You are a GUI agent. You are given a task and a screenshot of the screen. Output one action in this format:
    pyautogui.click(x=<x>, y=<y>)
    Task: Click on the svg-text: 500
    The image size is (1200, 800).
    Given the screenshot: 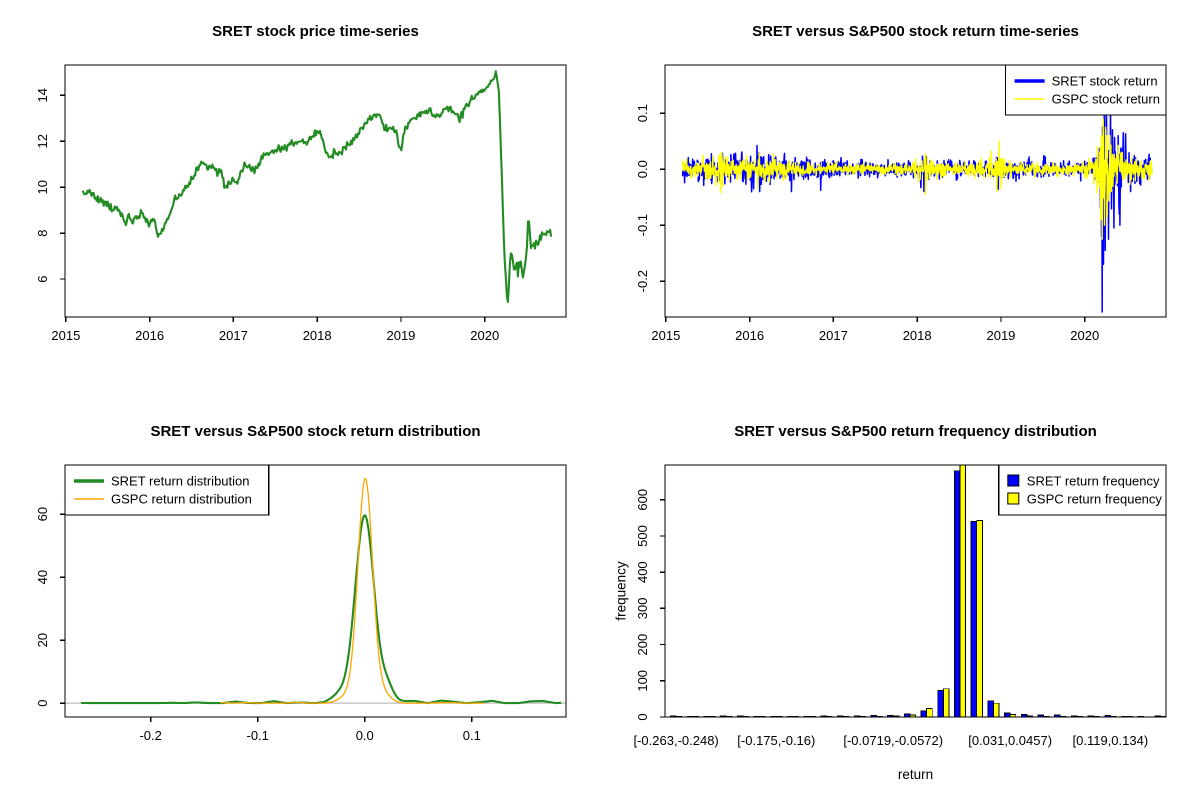 What is the action you would take?
    pyautogui.click(x=642, y=536)
    